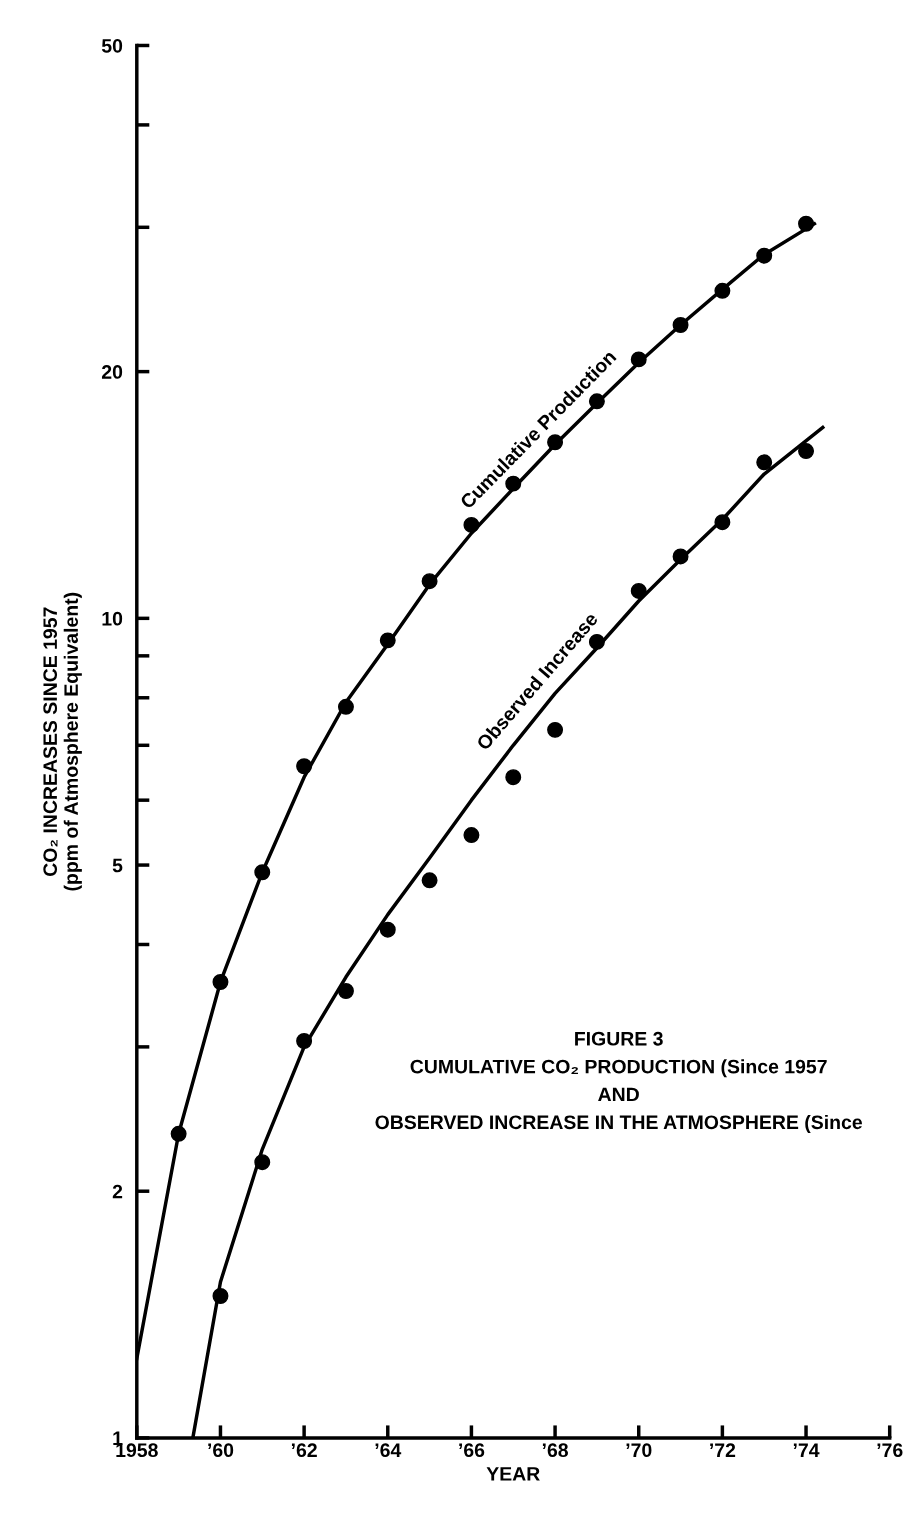 The image size is (906, 1516). I want to click on x-tick-label: ’60, so click(221, 1450).